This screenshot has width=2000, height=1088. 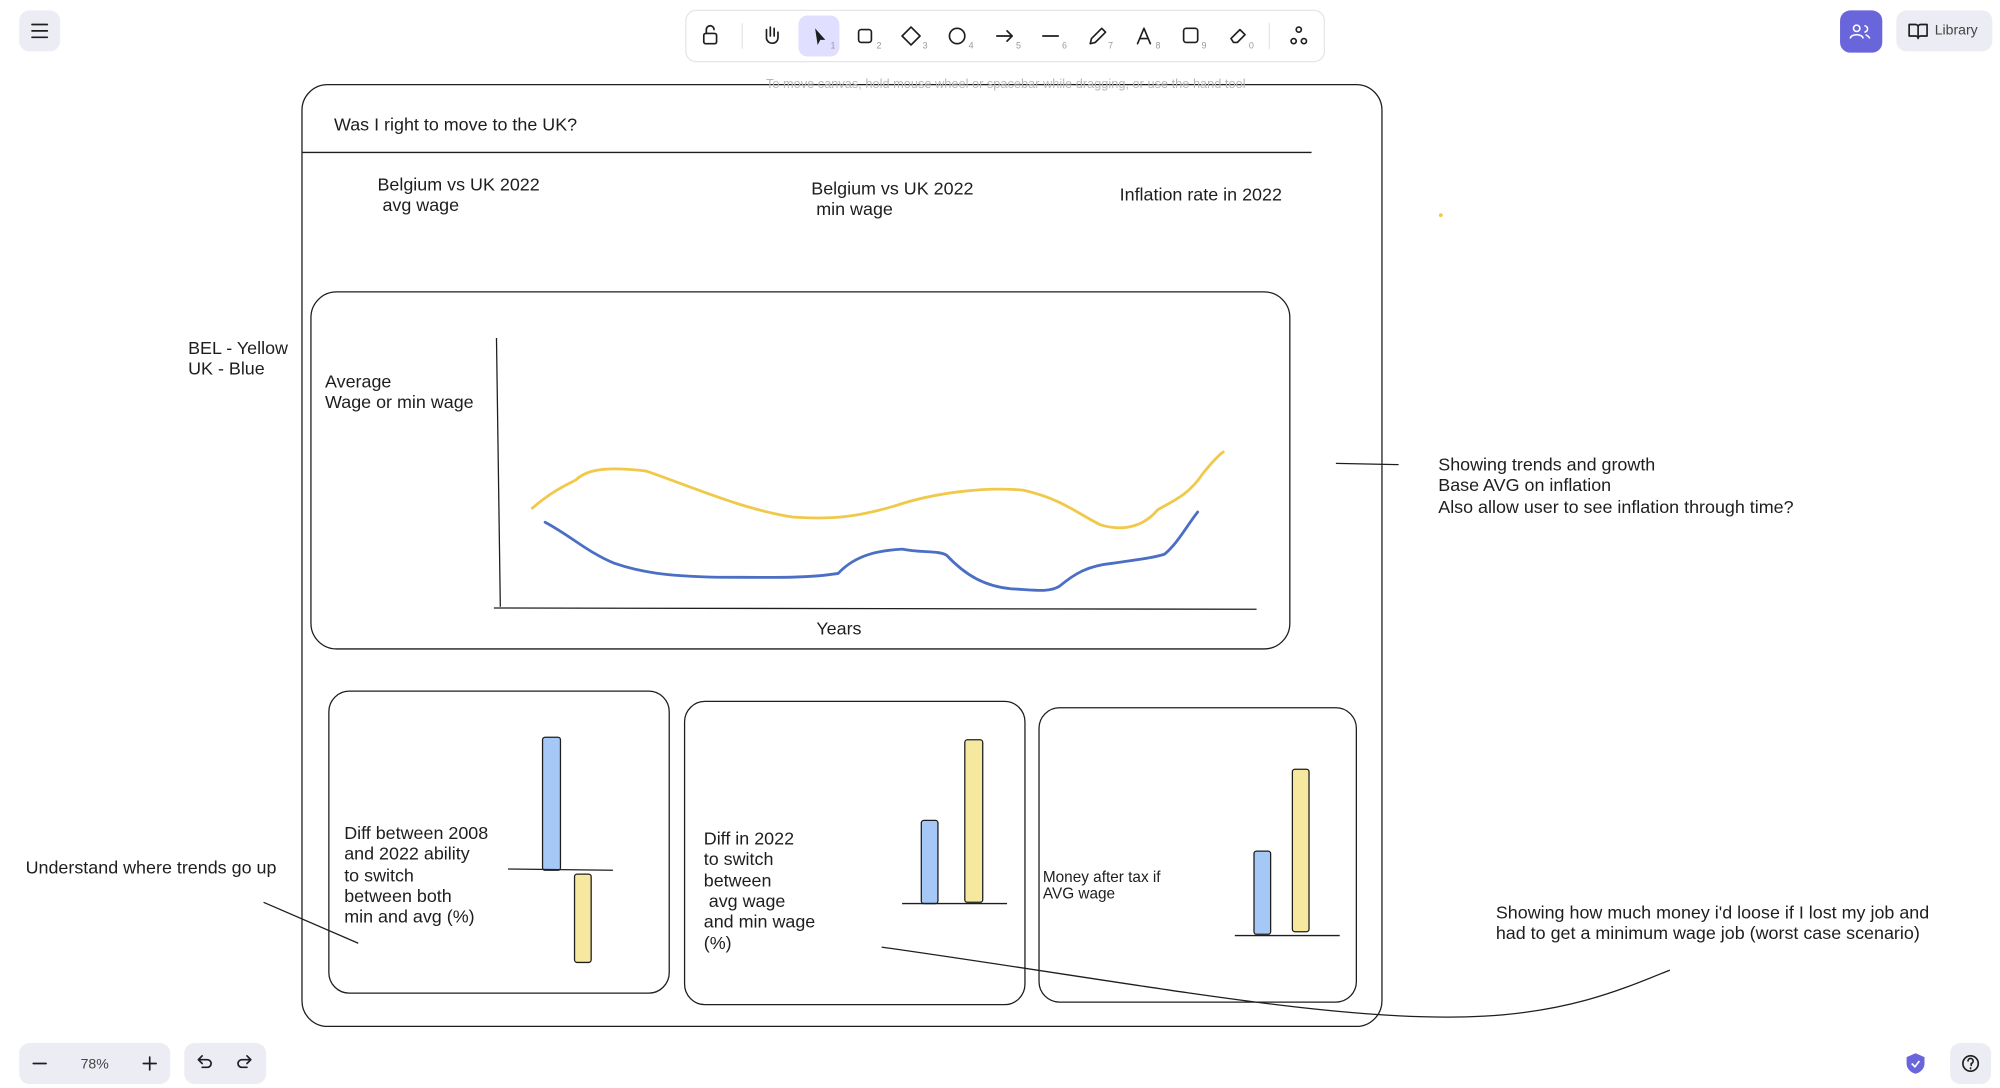 I want to click on panel-text: min and avg (%), so click(x=409, y=916).